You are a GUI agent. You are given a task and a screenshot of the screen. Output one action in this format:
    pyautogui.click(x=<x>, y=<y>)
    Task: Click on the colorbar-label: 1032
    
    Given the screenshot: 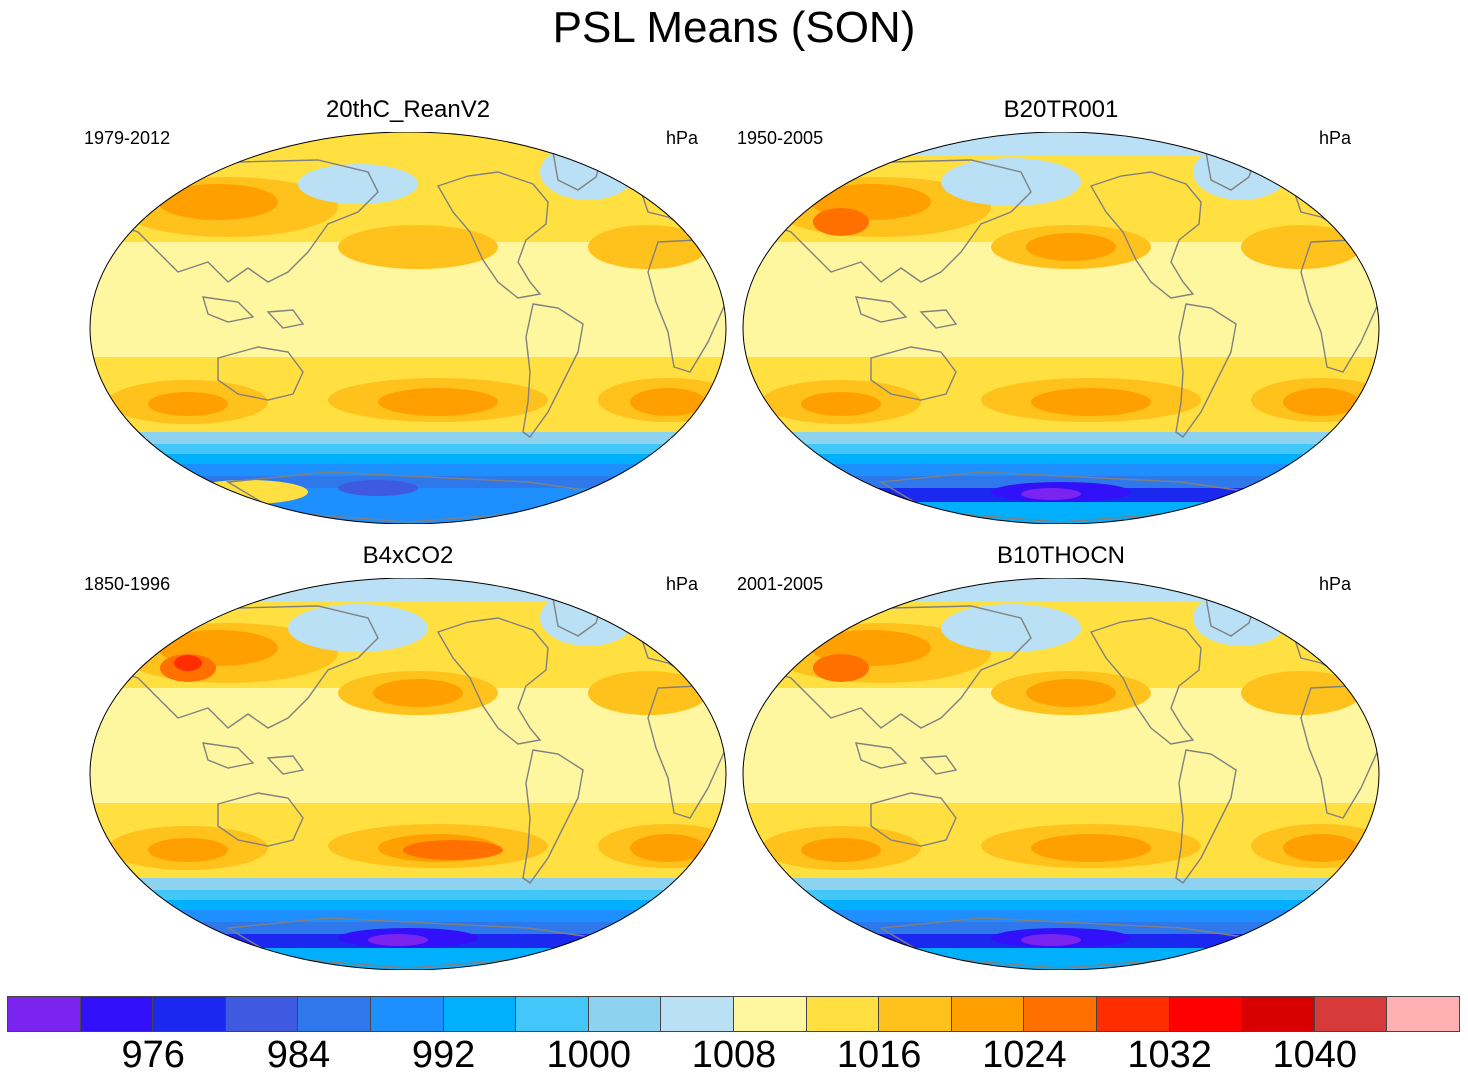 What is the action you would take?
    pyautogui.click(x=1169, y=1055)
    